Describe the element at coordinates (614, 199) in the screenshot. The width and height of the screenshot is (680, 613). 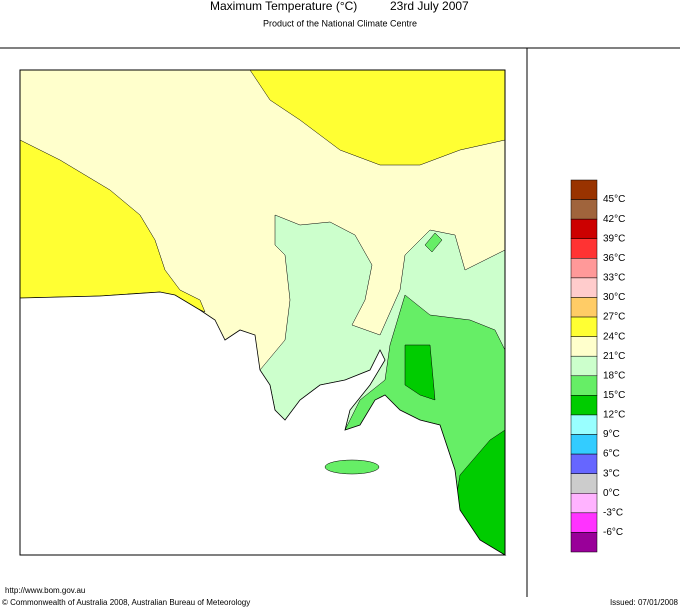
I see `legend-label: 45°C` at that location.